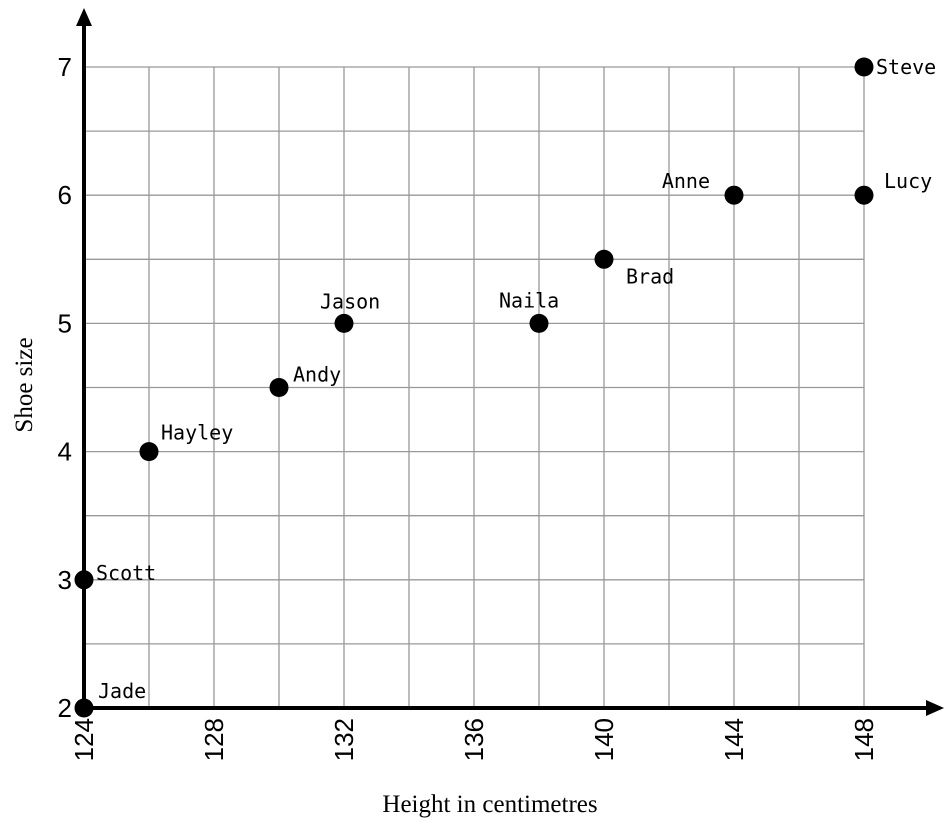  What do you see at coordinates (84, 708) in the screenshot?
I see `data-point-jade` at bounding box center [84, 708].